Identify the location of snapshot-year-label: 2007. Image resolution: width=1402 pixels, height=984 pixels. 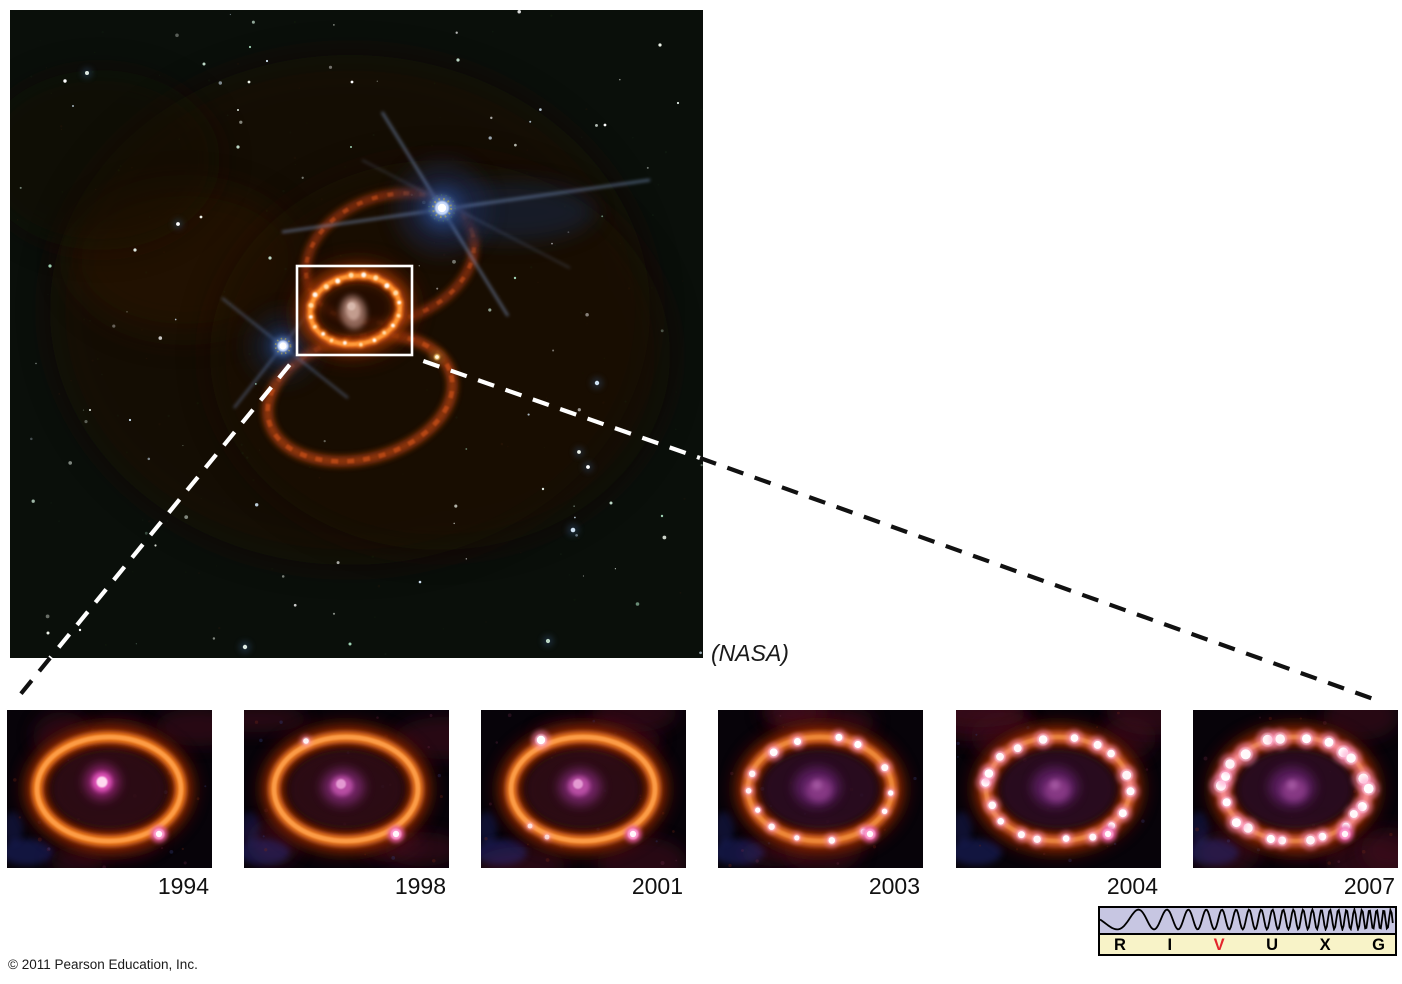
(1369, 886).